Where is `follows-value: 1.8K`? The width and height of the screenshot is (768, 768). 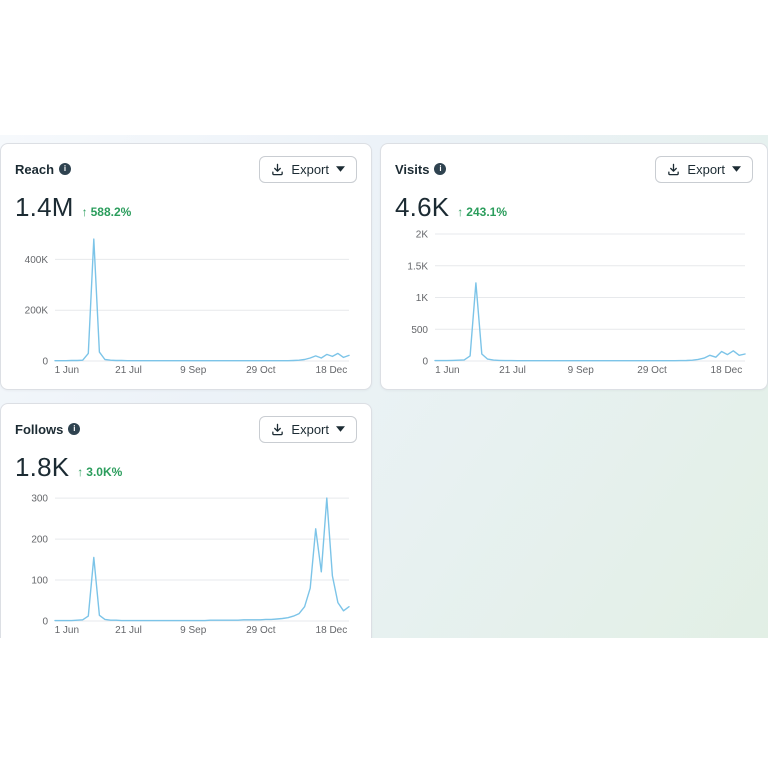 follows-value: 1.8K is located at coordinates (42, 467).